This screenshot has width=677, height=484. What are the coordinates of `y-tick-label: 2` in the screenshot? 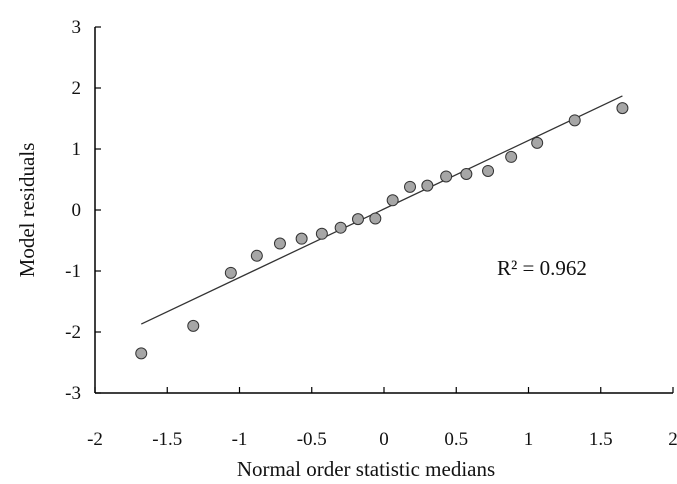 It's located at (77, 88).